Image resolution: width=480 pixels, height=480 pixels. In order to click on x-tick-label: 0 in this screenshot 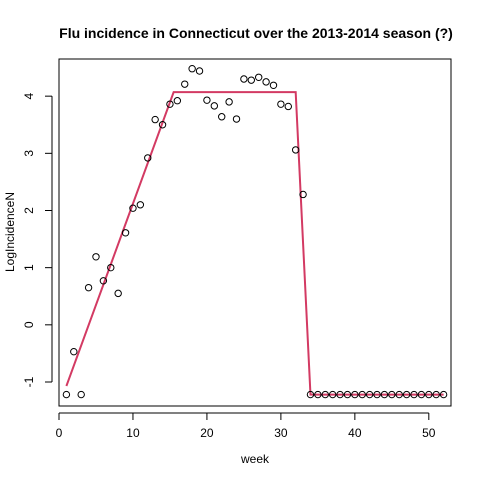, I will do `click(59, 433)`.